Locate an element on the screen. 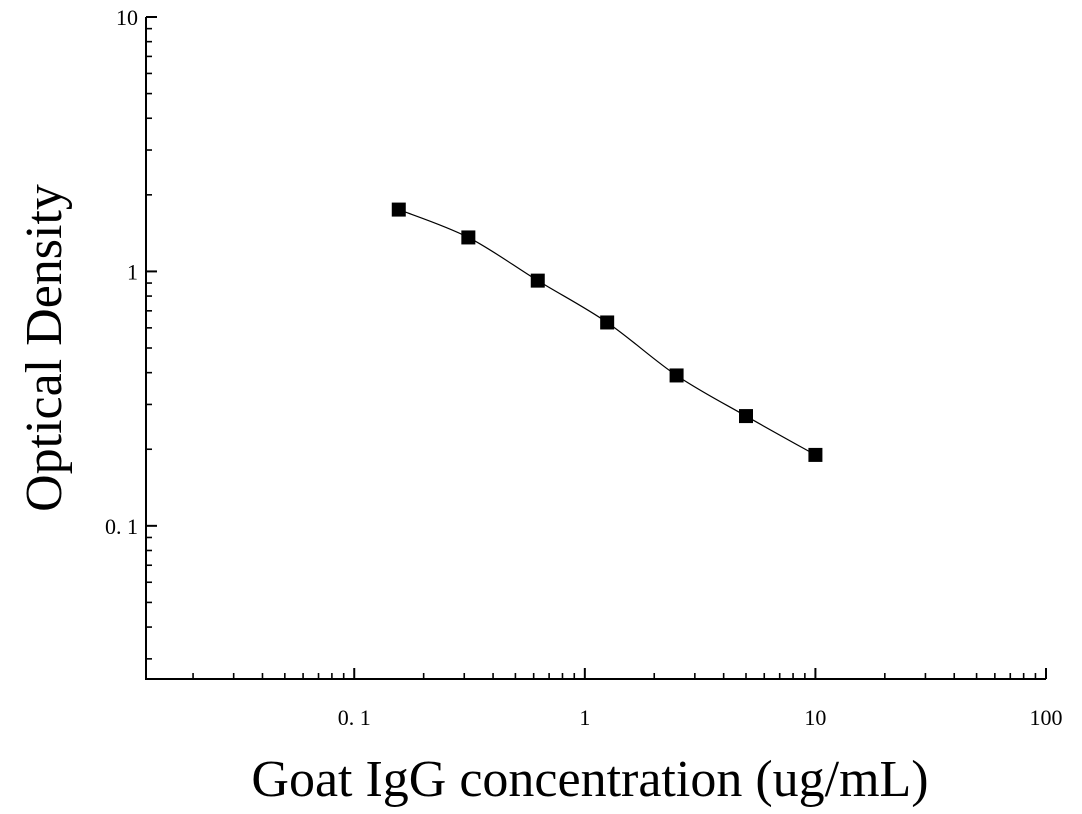 The height and width of the screenshot is (814, 1082). x-tick-label: 1 is located at coordinates (584, 717).